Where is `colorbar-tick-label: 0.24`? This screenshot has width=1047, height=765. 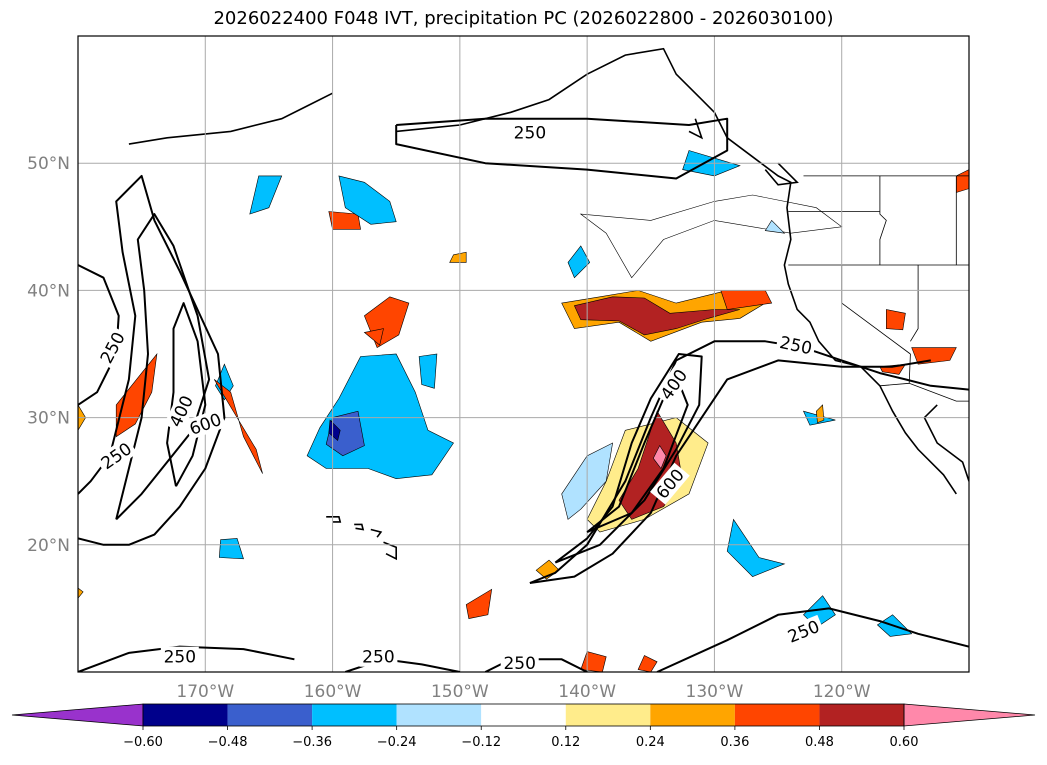 colorbar-tick-label: 0.24 is located at coordinates (650, 742).